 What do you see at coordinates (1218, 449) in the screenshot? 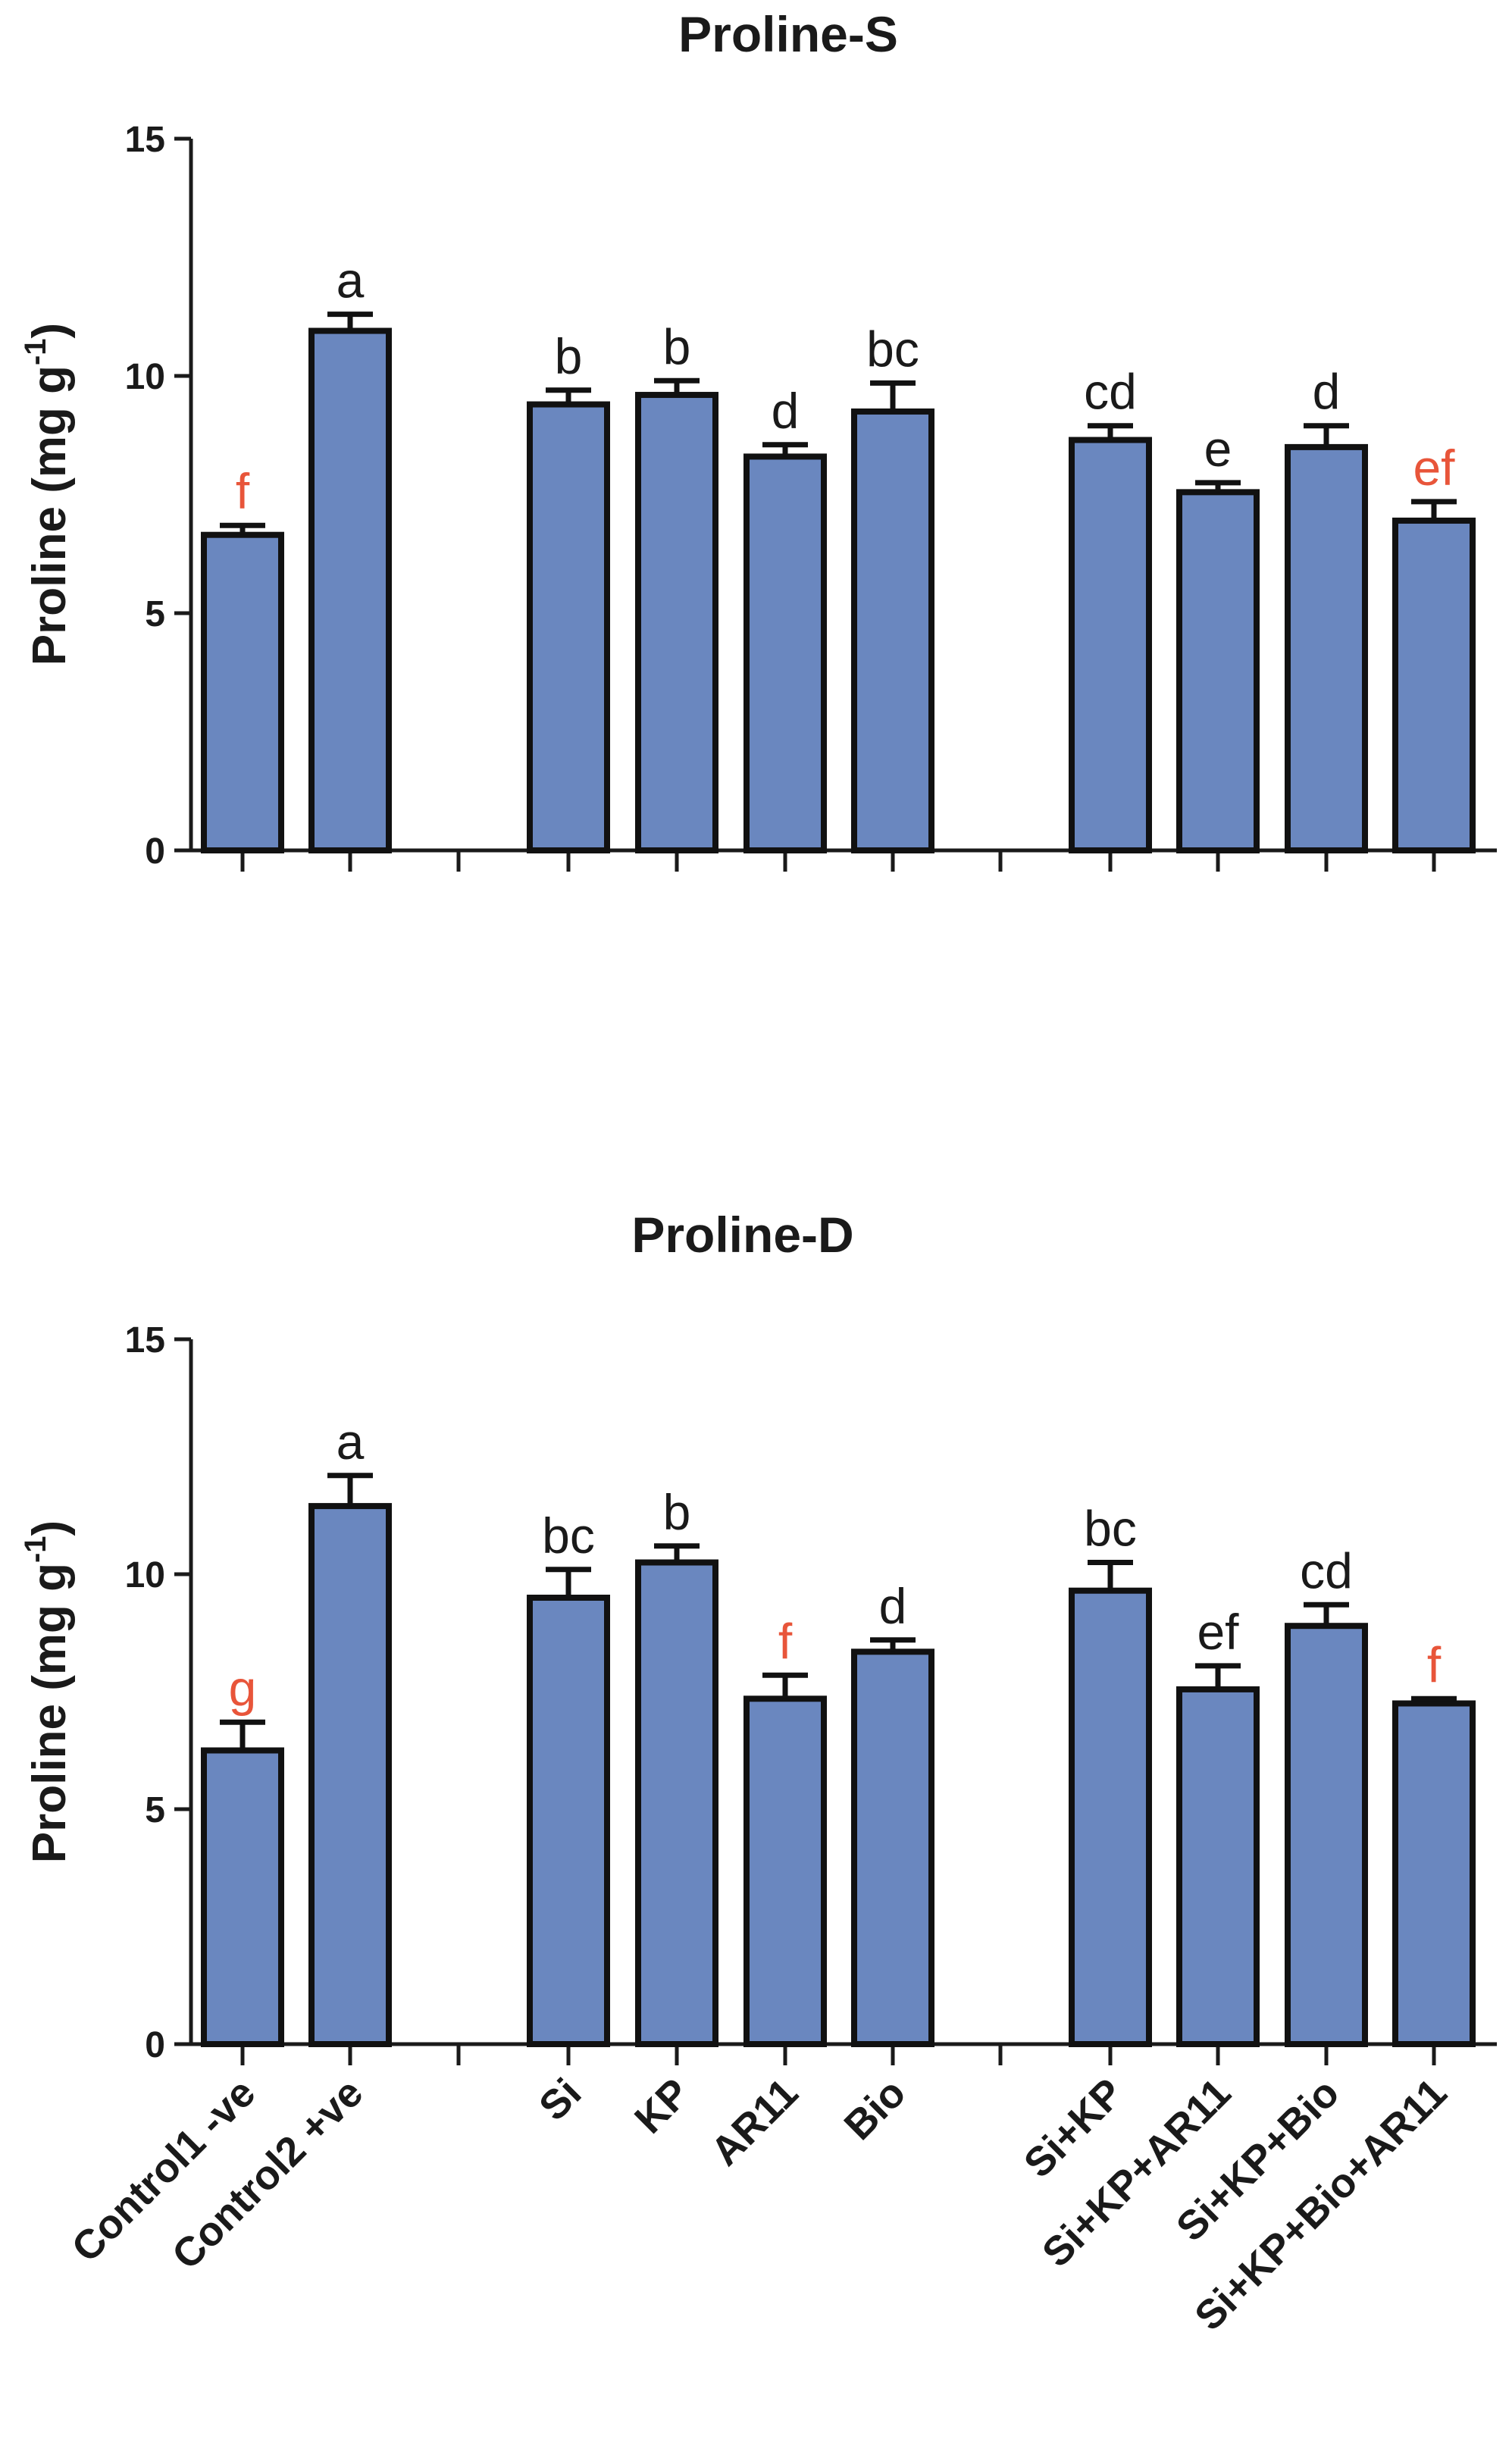
I see `significance-letter: e` at bounding box center [1218, 449].